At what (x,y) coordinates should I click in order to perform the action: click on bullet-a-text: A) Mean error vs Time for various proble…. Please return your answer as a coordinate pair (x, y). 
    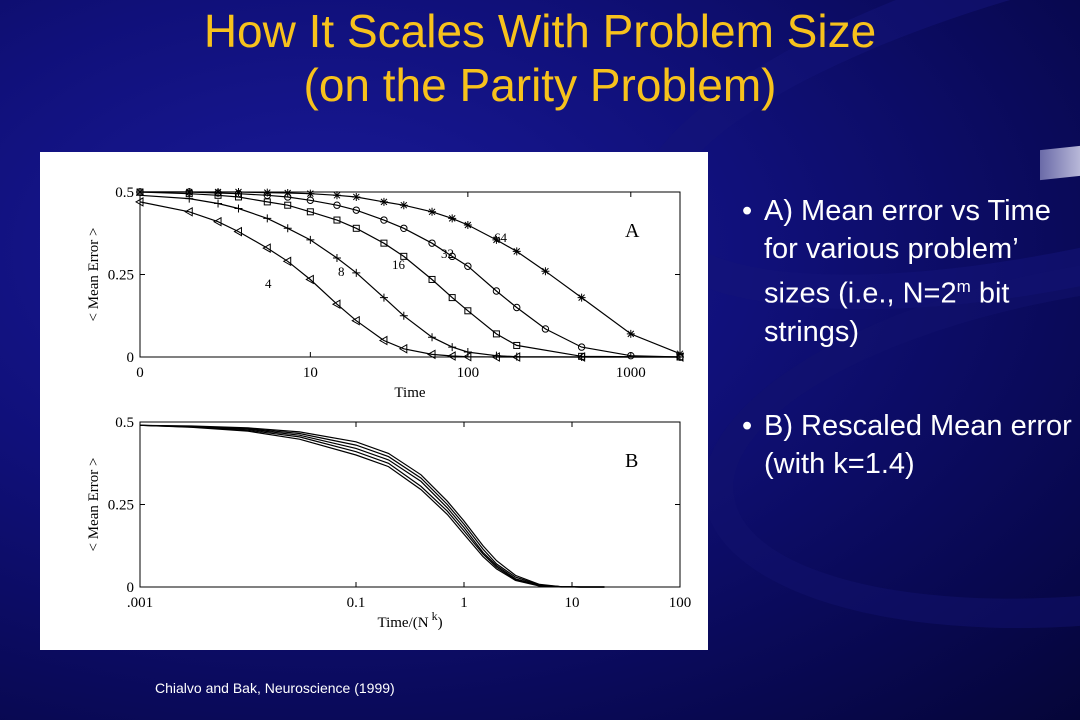
    Looking at the image, I should click on (907, 252).